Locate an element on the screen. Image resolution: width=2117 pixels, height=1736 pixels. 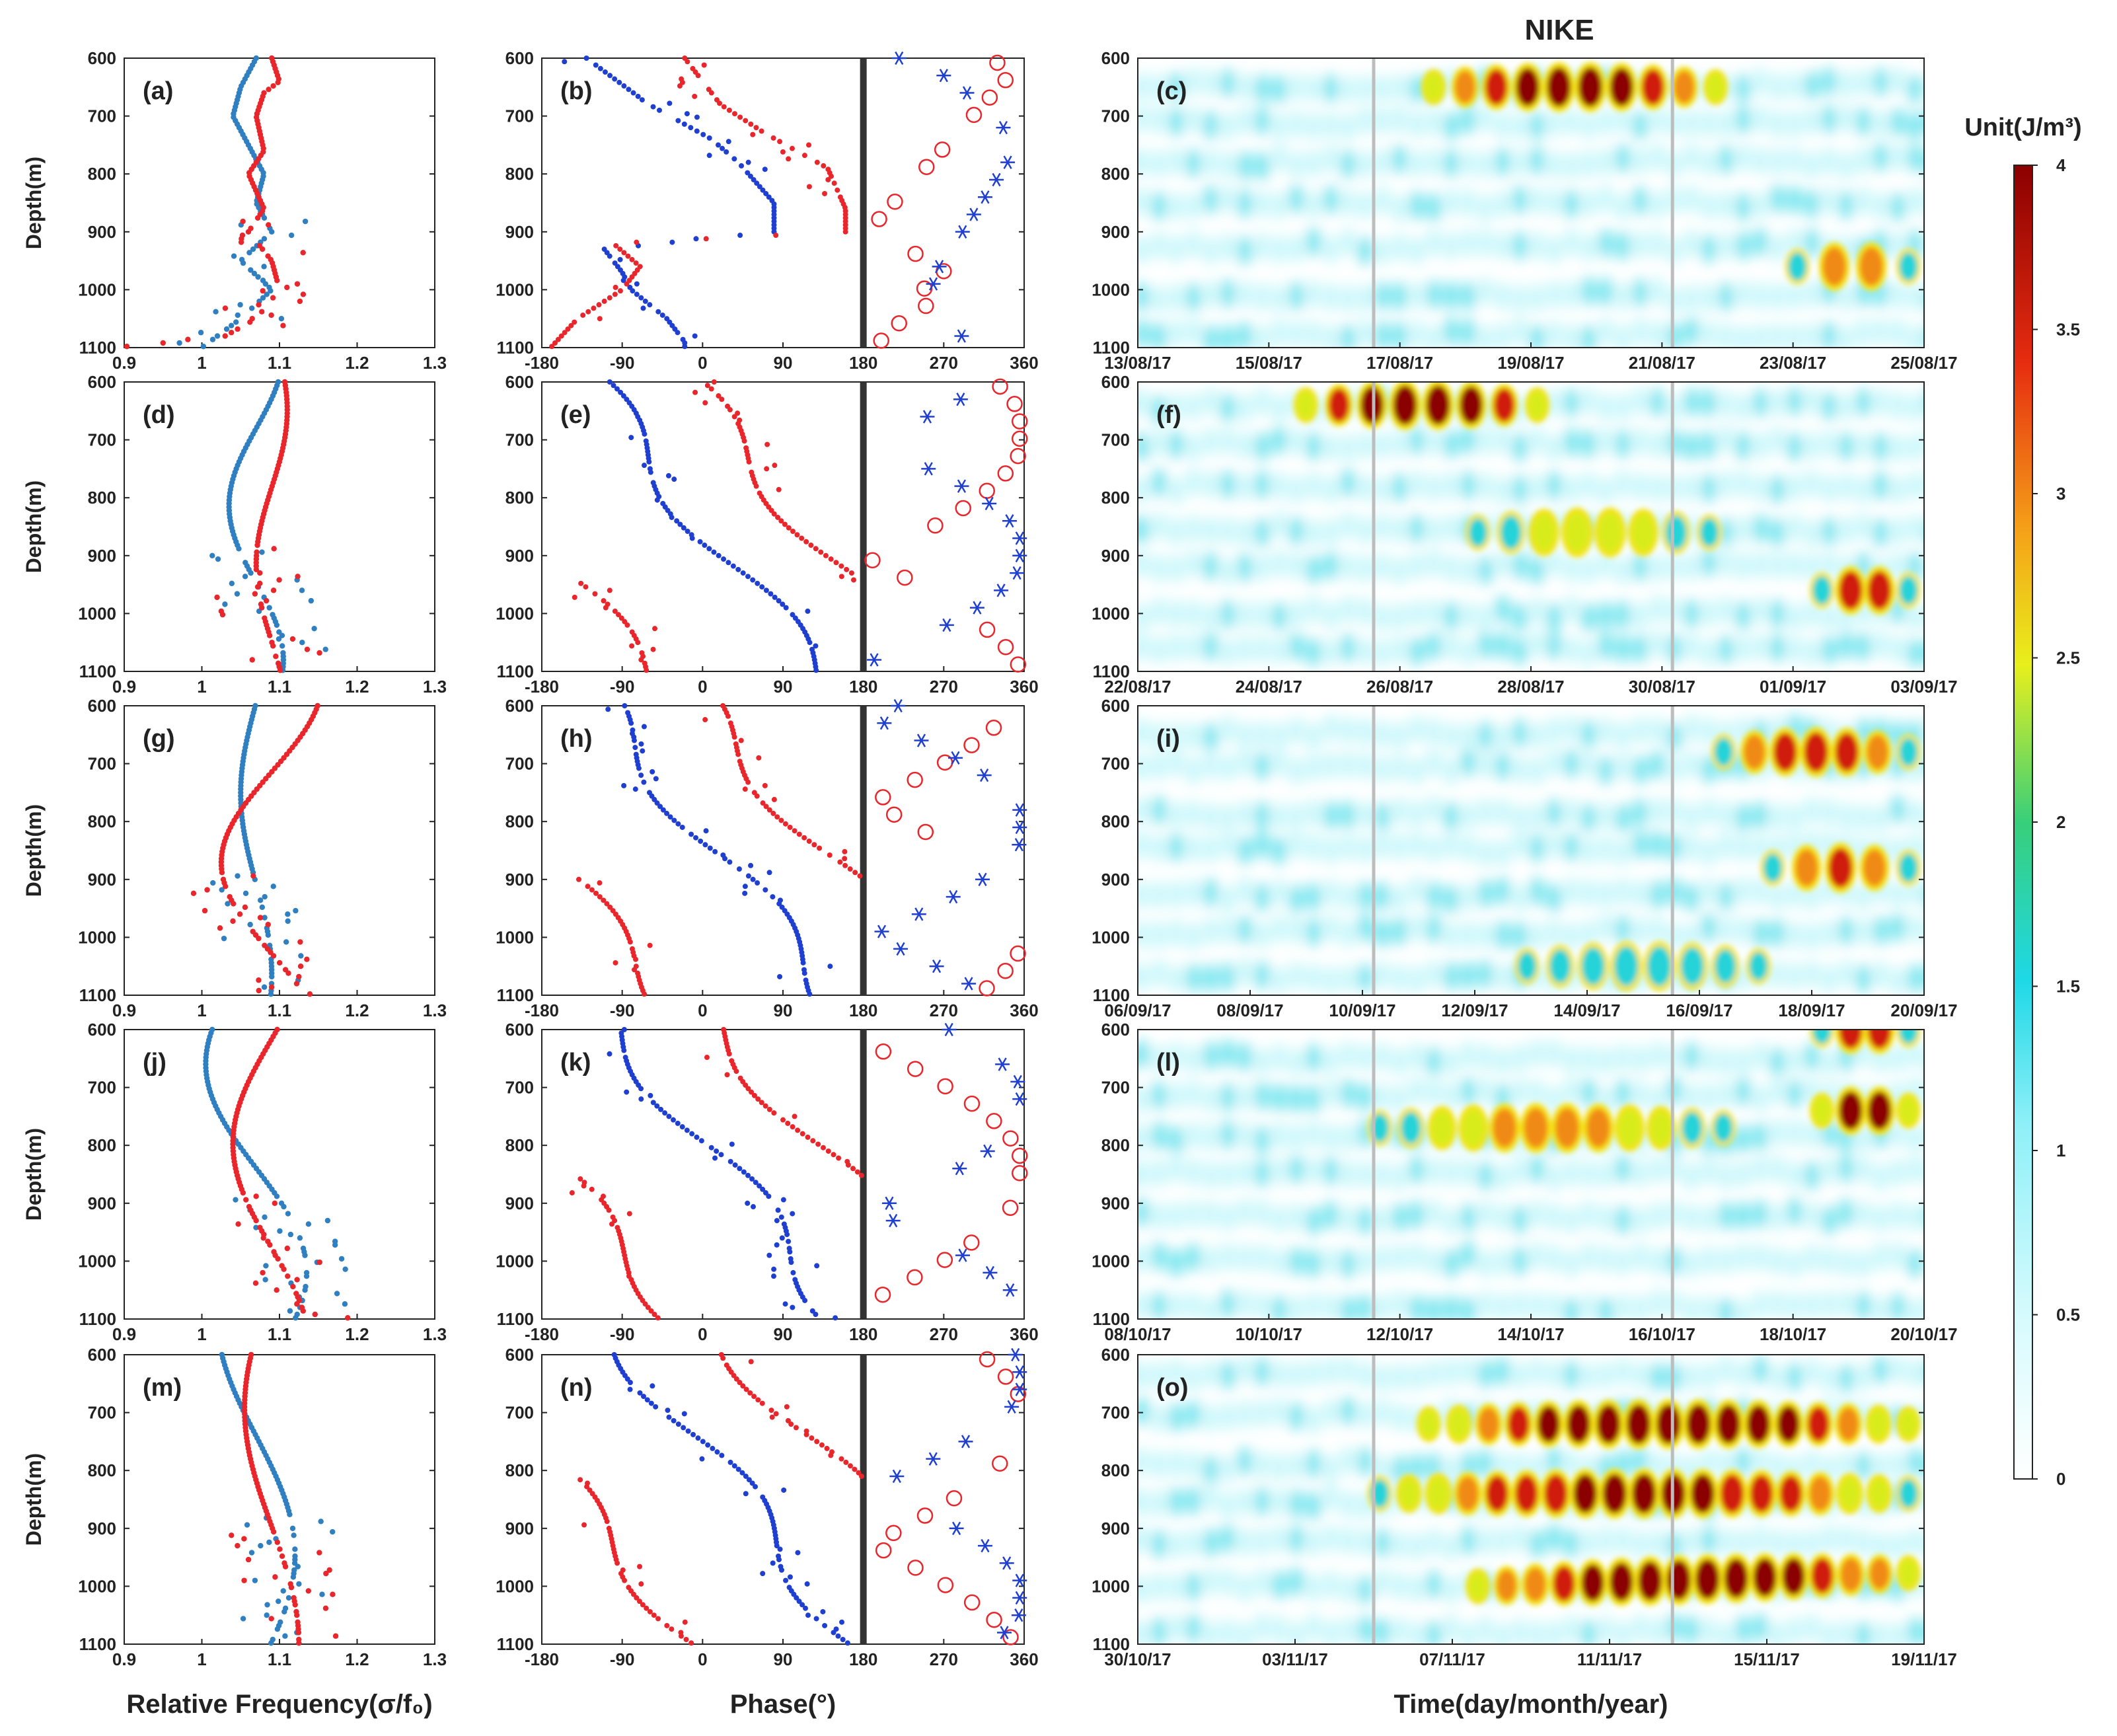
freq-tick-label: 1.1 is located at coordinates (279, 1659).